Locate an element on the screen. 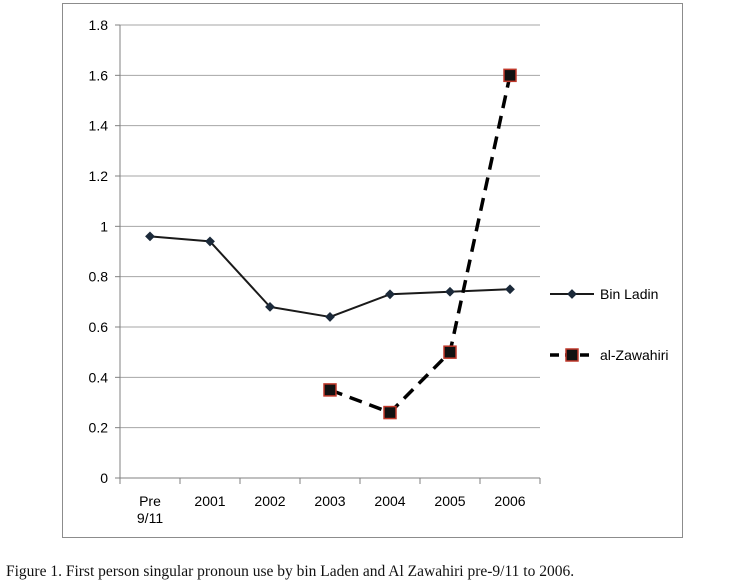 The width and height of the screenshot is (729, 587). y-tick-1: 0.2 is located at coordinates (99, 428).